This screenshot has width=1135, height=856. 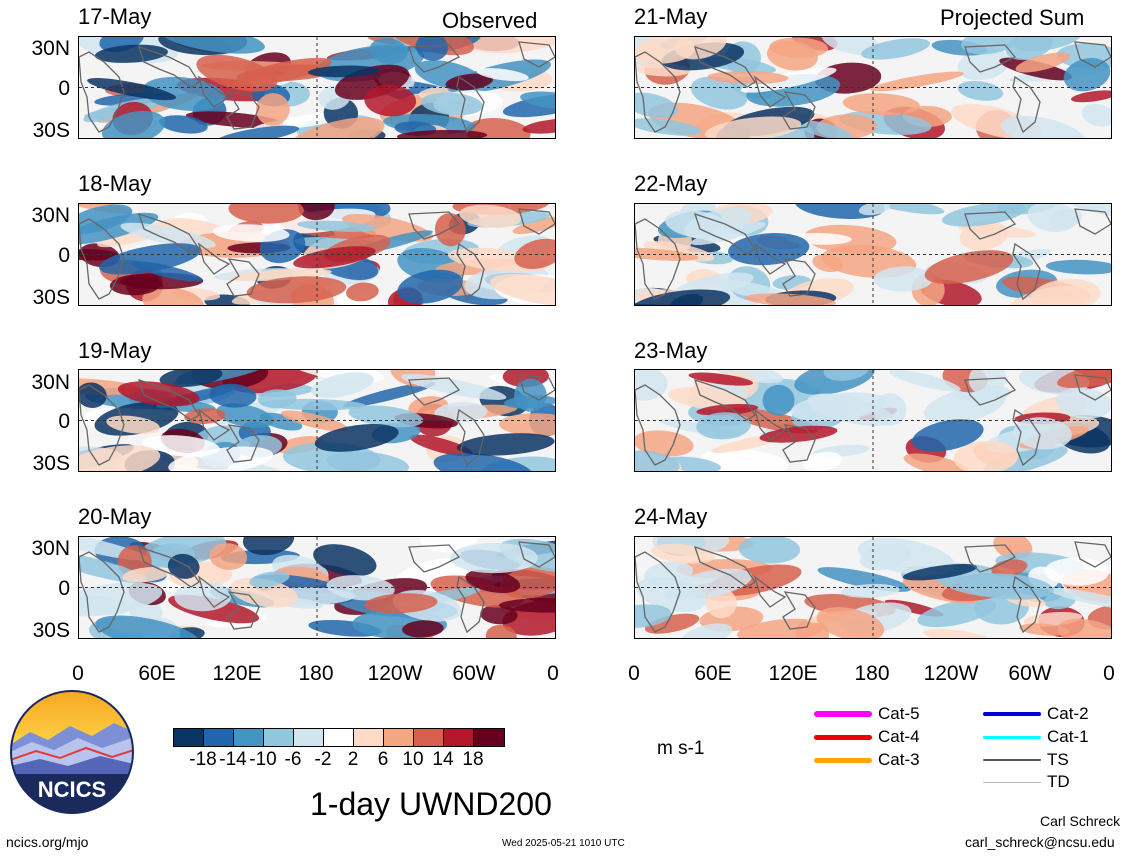 I want to click on legend-swatch, so click(x=1012, y=782).